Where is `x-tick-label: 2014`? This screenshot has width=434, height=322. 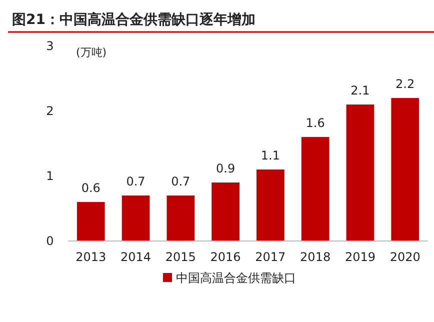 x-tick-label: 2014 is located at coordinates (136, 257).